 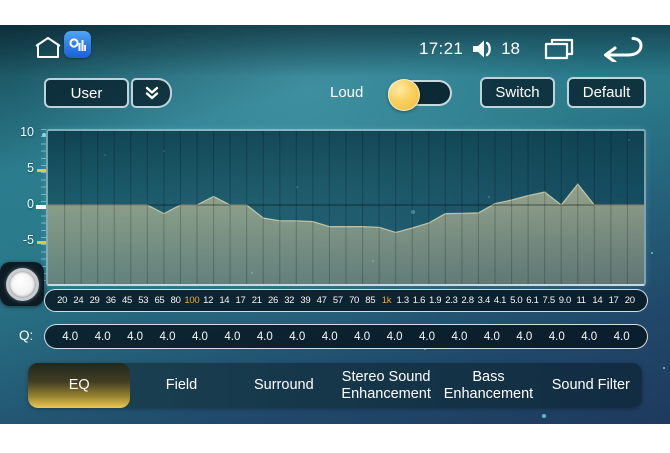 I want to click on loud-label: Loud, so click(x=347, y=92).